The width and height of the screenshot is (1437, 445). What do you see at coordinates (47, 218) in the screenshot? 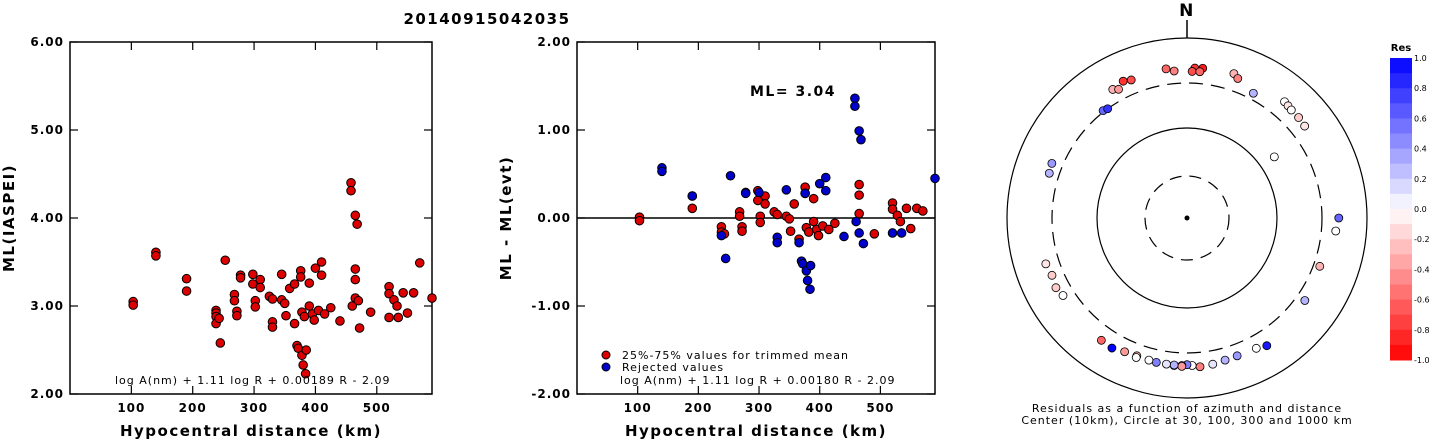
I see `left-y-tick-label: 4.00` at bounding box center [47, 218].